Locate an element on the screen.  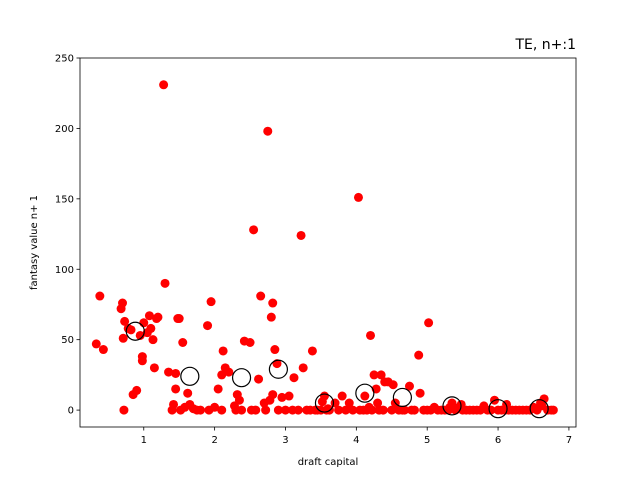
y-axis-label: fantasy value n+ 1 is located at coordinates (34, 242).